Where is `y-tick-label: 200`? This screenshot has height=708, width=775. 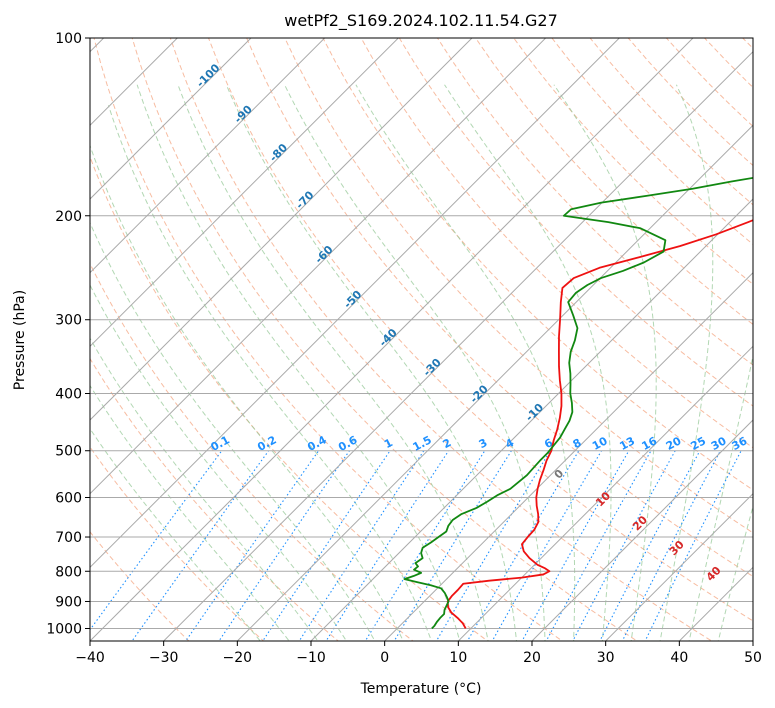 y-tick-label: 200 is located at coordinates (68, 217).